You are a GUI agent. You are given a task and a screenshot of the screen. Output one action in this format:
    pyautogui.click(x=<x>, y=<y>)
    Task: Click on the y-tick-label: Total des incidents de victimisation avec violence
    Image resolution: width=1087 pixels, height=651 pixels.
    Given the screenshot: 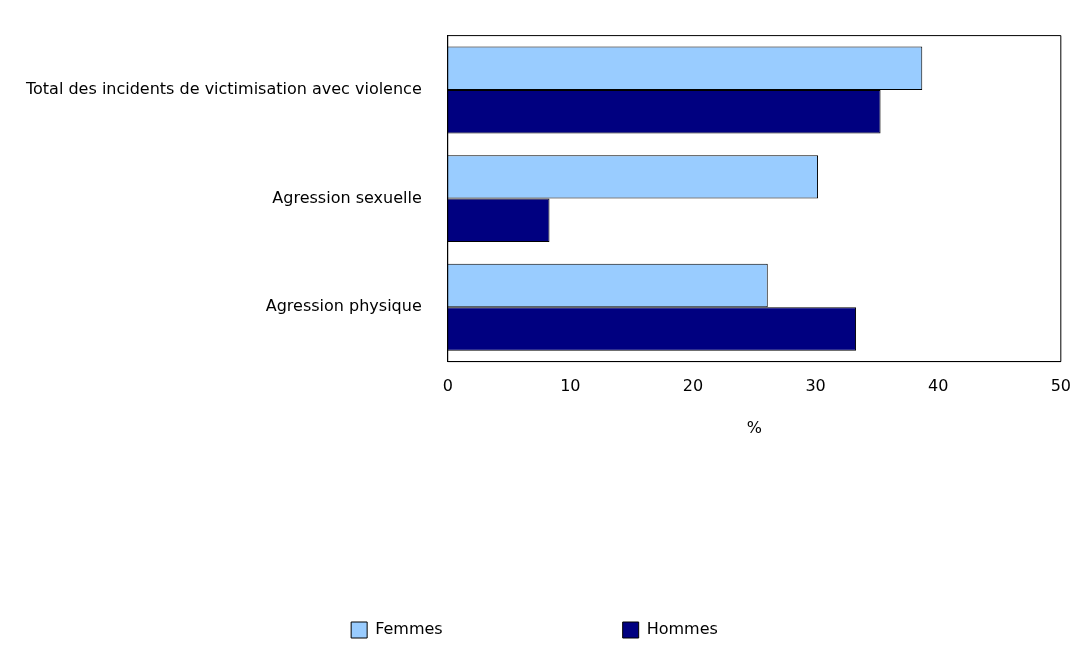 What is the action you would take?
    pyautogui.click(x=223, y=89)
    